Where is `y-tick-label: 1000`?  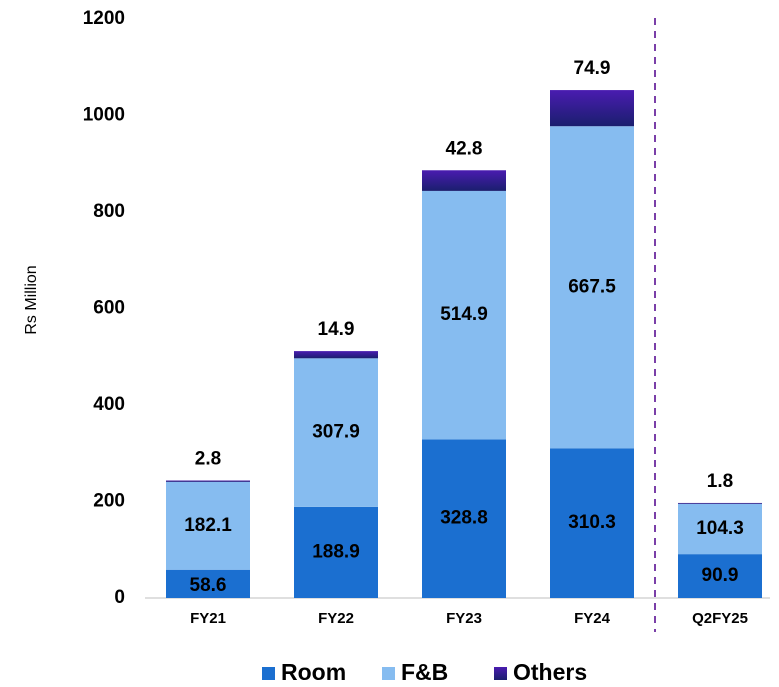
y-tick-label: 1000 is located at coordinates (104, 115).